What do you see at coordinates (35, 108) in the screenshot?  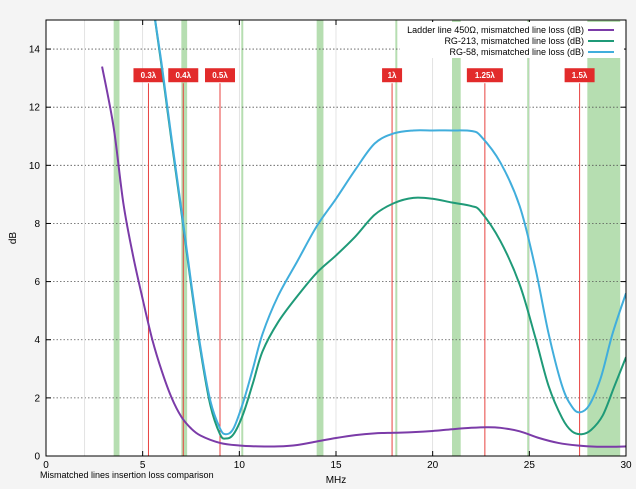 I see `y-tick-label: 12` at bounding box center [35, 108].